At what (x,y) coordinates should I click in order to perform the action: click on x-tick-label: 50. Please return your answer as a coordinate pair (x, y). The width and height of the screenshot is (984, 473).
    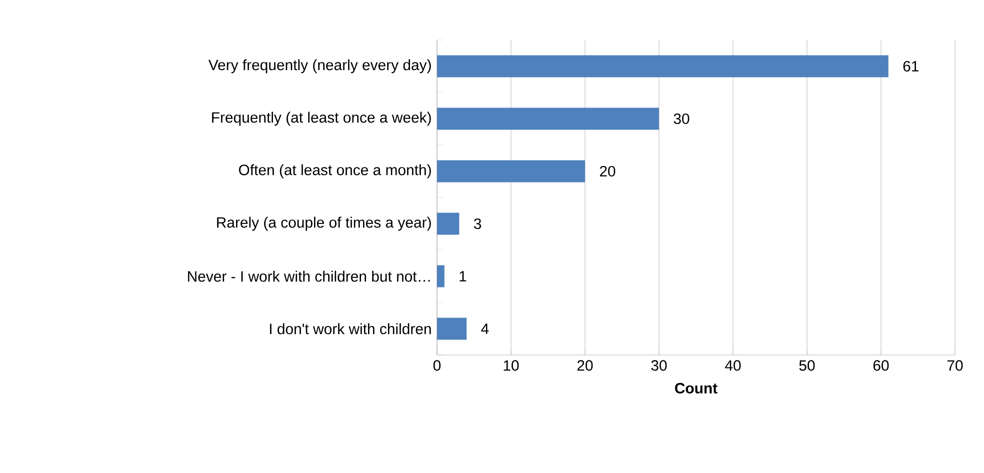
    Looking at the image, I should click on (807, 365).